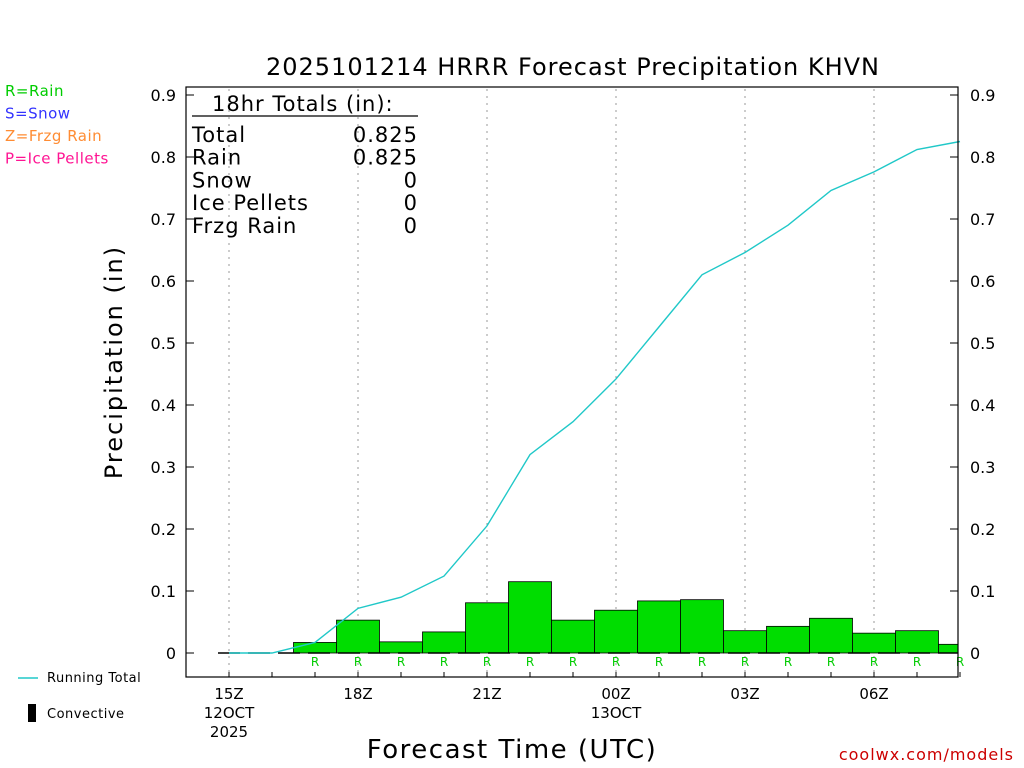 The image size is (1024, 768). Describe the element at coordinates (486, 694) in the screenshot. I see `xtick-label-2-0: 21Z` at that location.